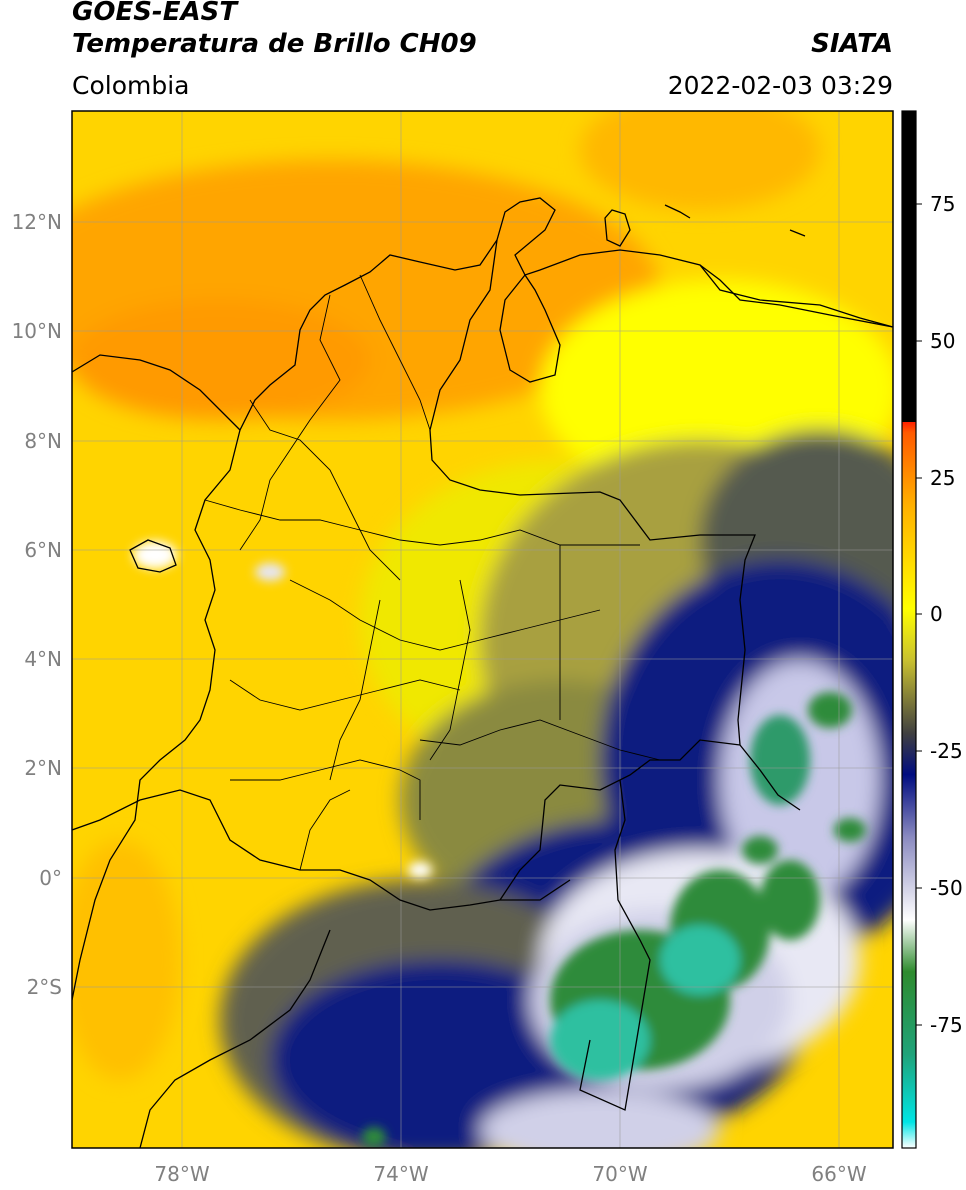 Image resolution: width=966 pixels, height=1190 pixels. Describe the element at coordinates (946, 751) in the screenshot. I see `colorbar-tick-label: -25` at that location.